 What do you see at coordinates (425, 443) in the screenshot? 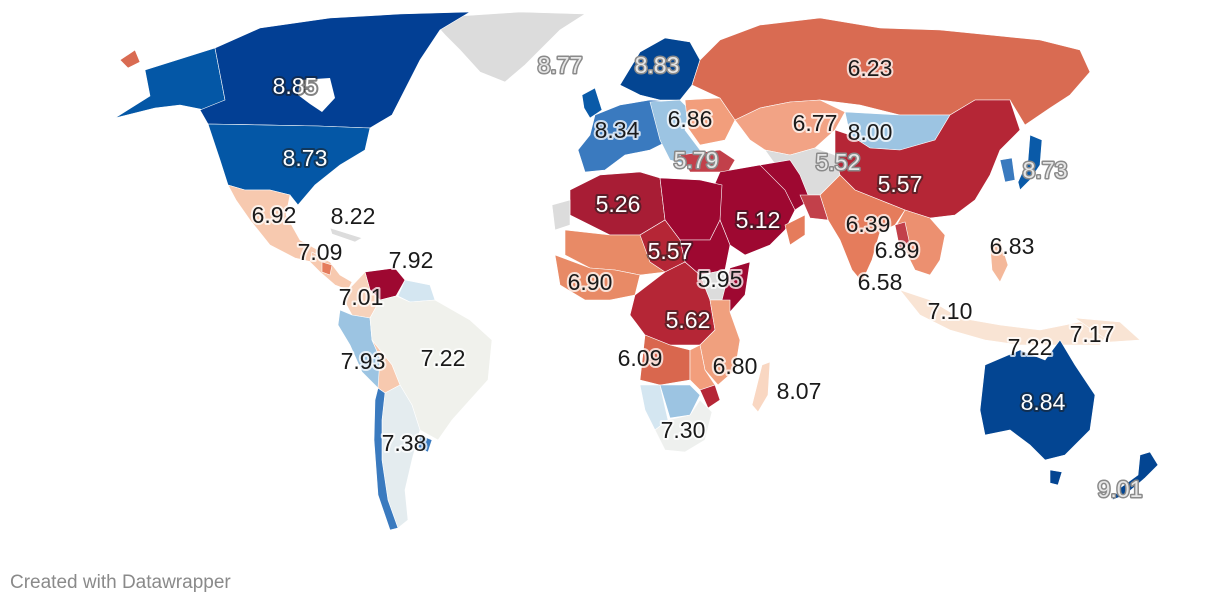
I see `country-uruguay` at bounding box center [425, 443].